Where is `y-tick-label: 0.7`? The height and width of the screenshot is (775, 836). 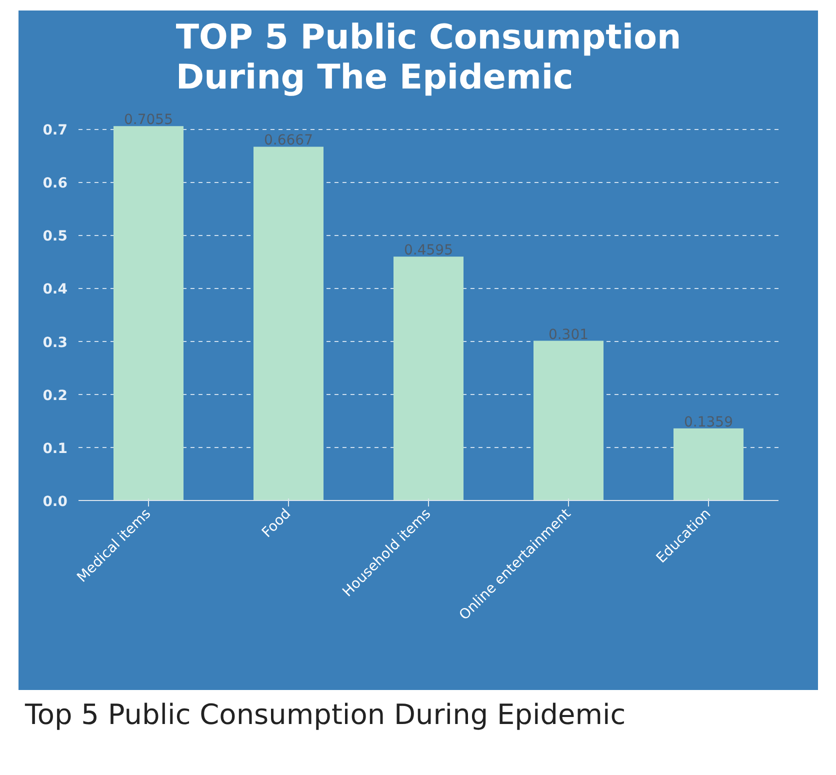
y-tick-label: 0.7 is located at coordinates (55, 130).